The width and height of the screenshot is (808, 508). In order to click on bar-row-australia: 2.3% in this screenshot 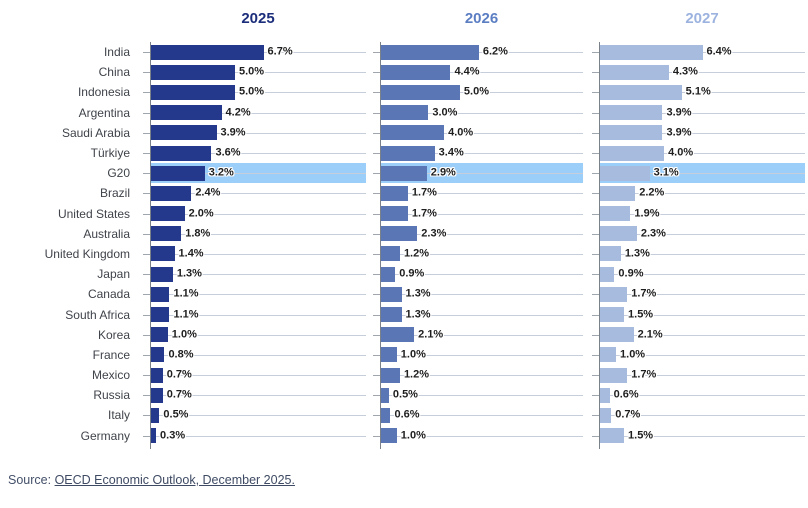, I will do `click(478, 234)`.